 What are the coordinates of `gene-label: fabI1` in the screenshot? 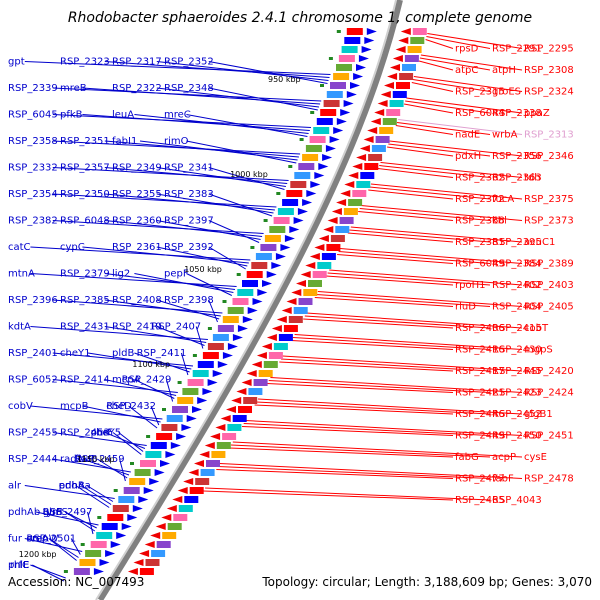 It's located at (124, 141).